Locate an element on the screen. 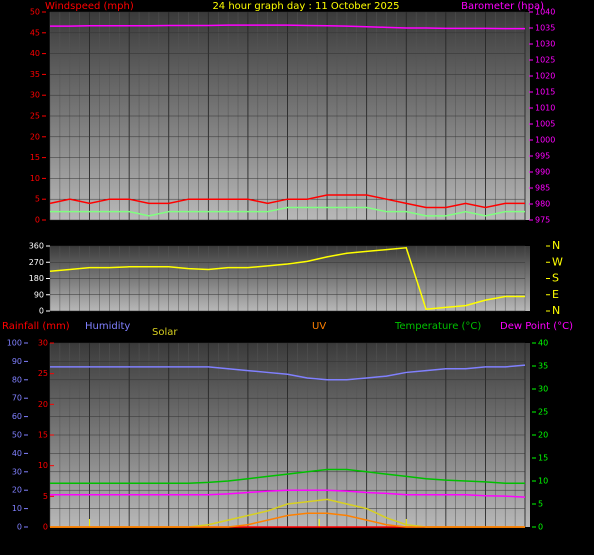 The width and height of the screenshot is (594, 555). y2-tick-label: 995 is located at coordinates (542, 156).